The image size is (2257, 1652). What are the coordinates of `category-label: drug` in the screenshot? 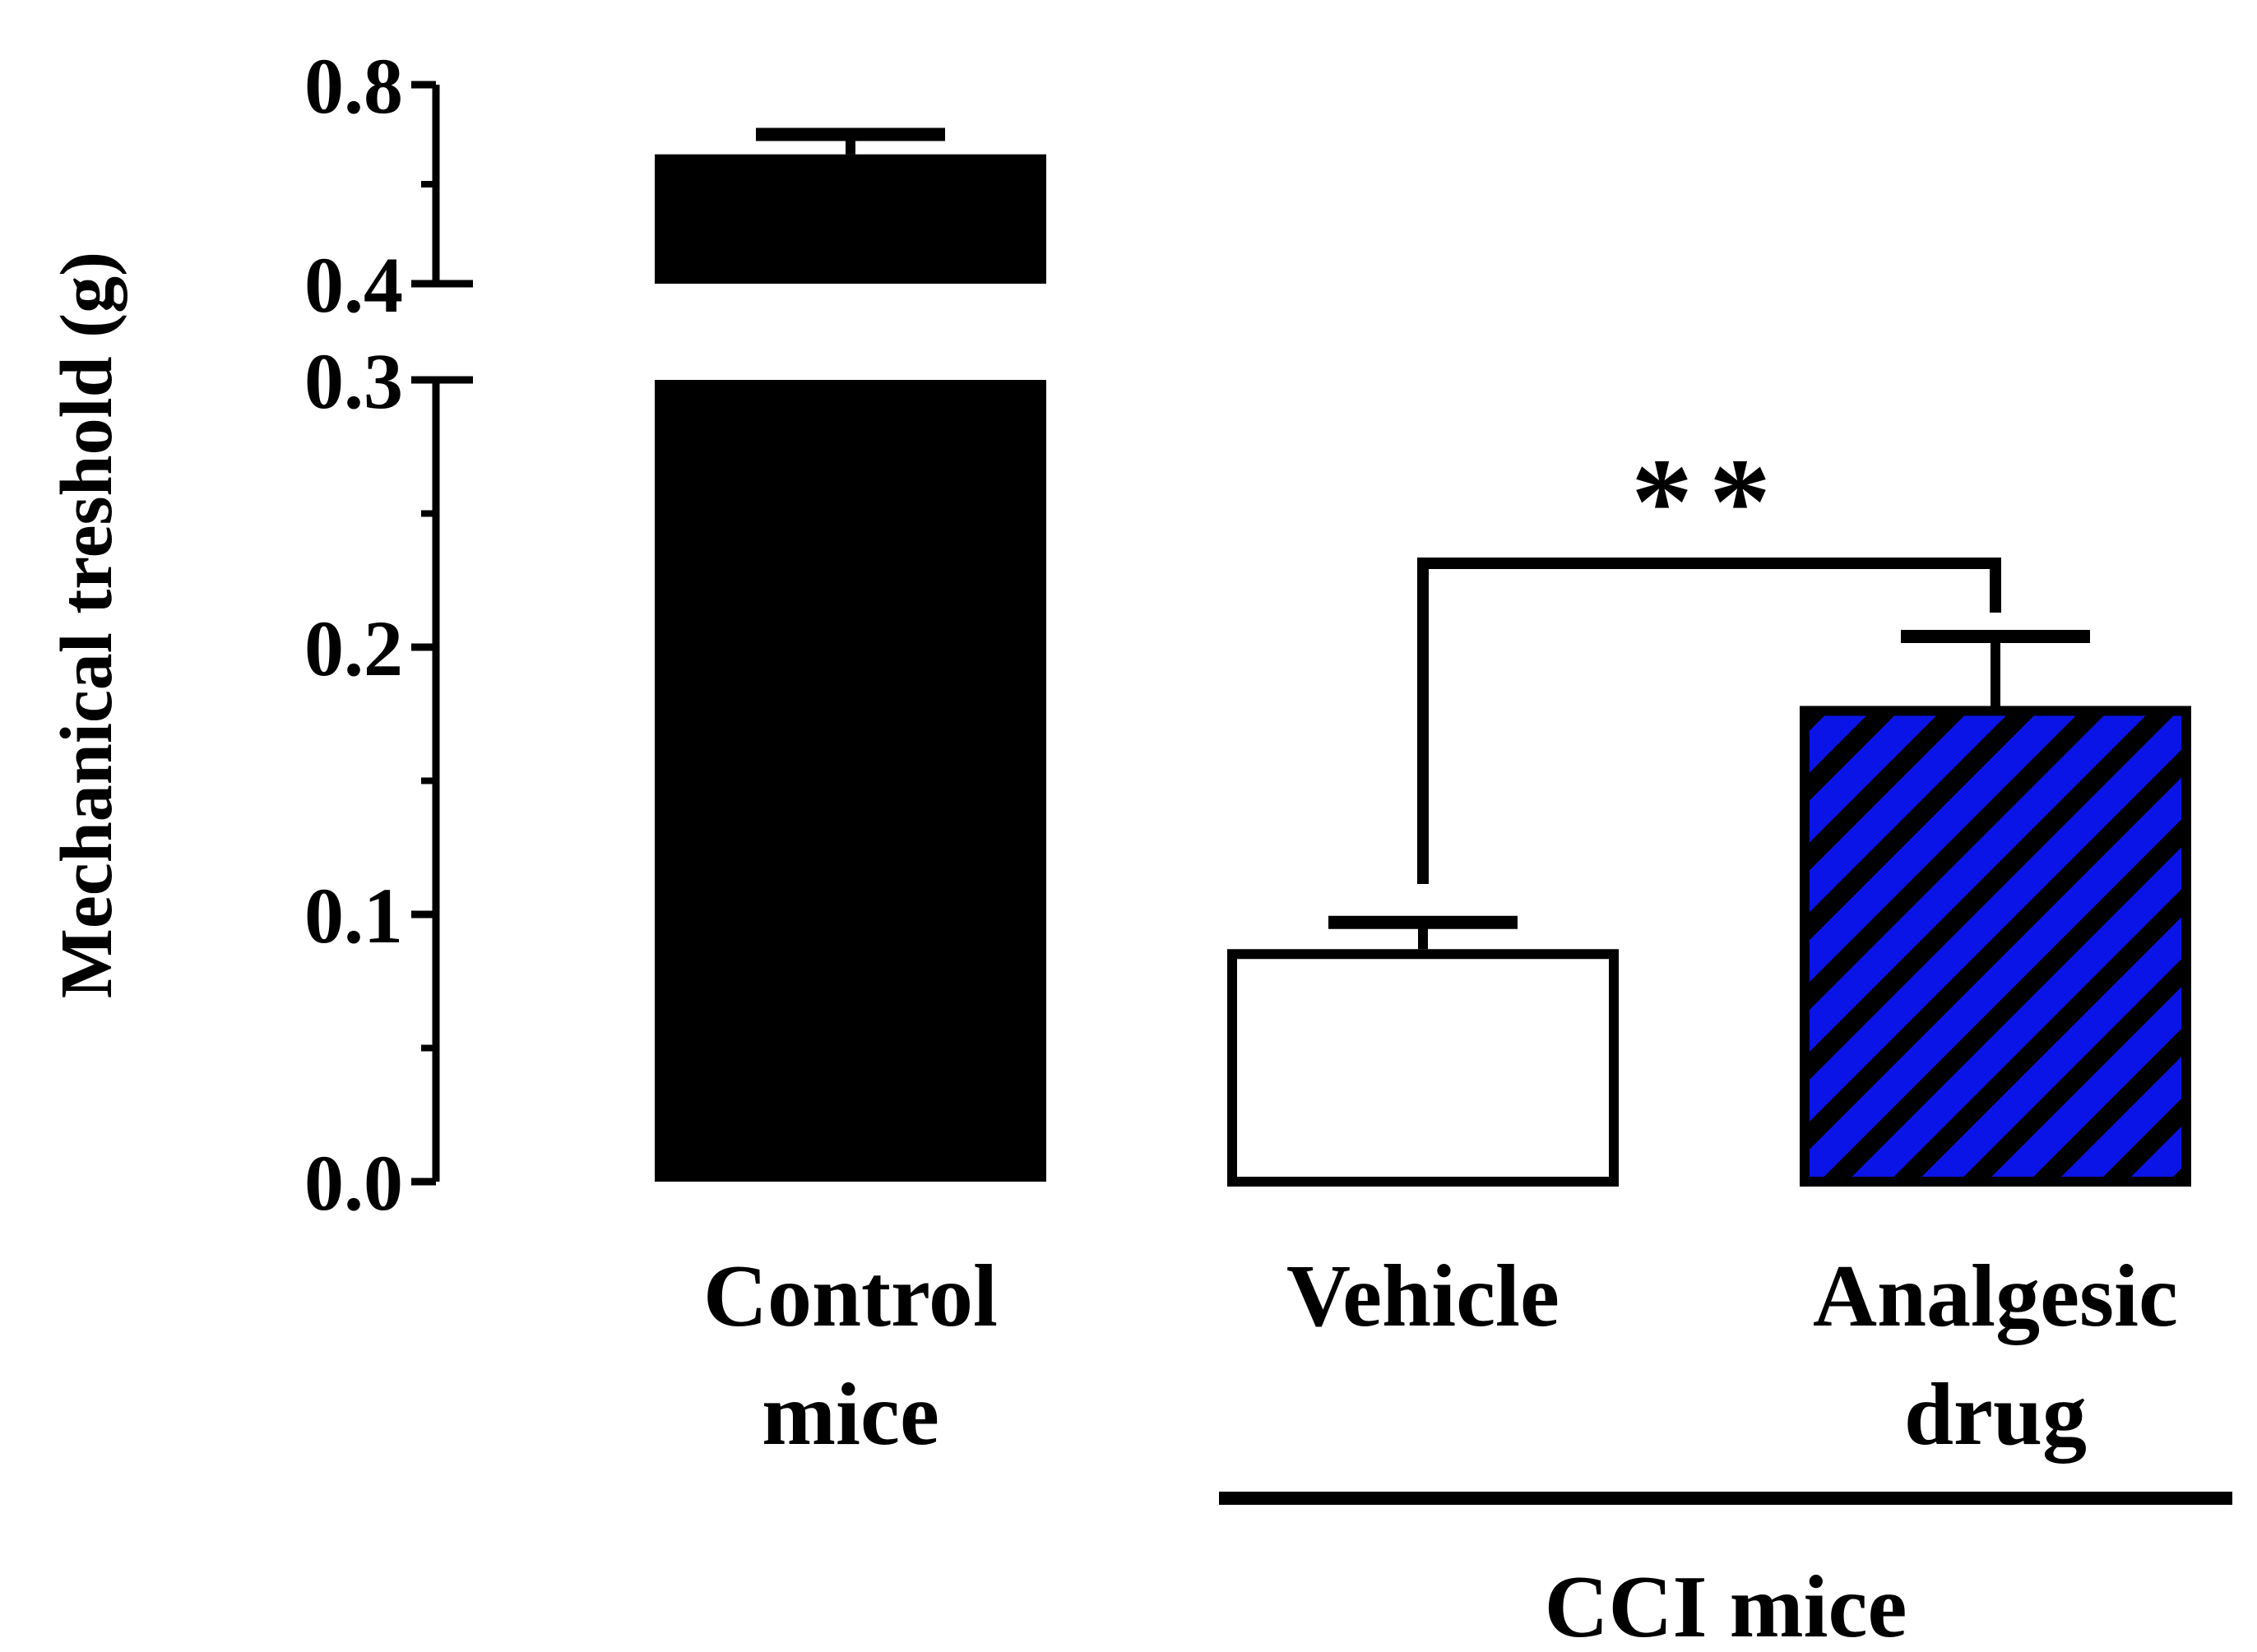 It's located at (1996, 1415).